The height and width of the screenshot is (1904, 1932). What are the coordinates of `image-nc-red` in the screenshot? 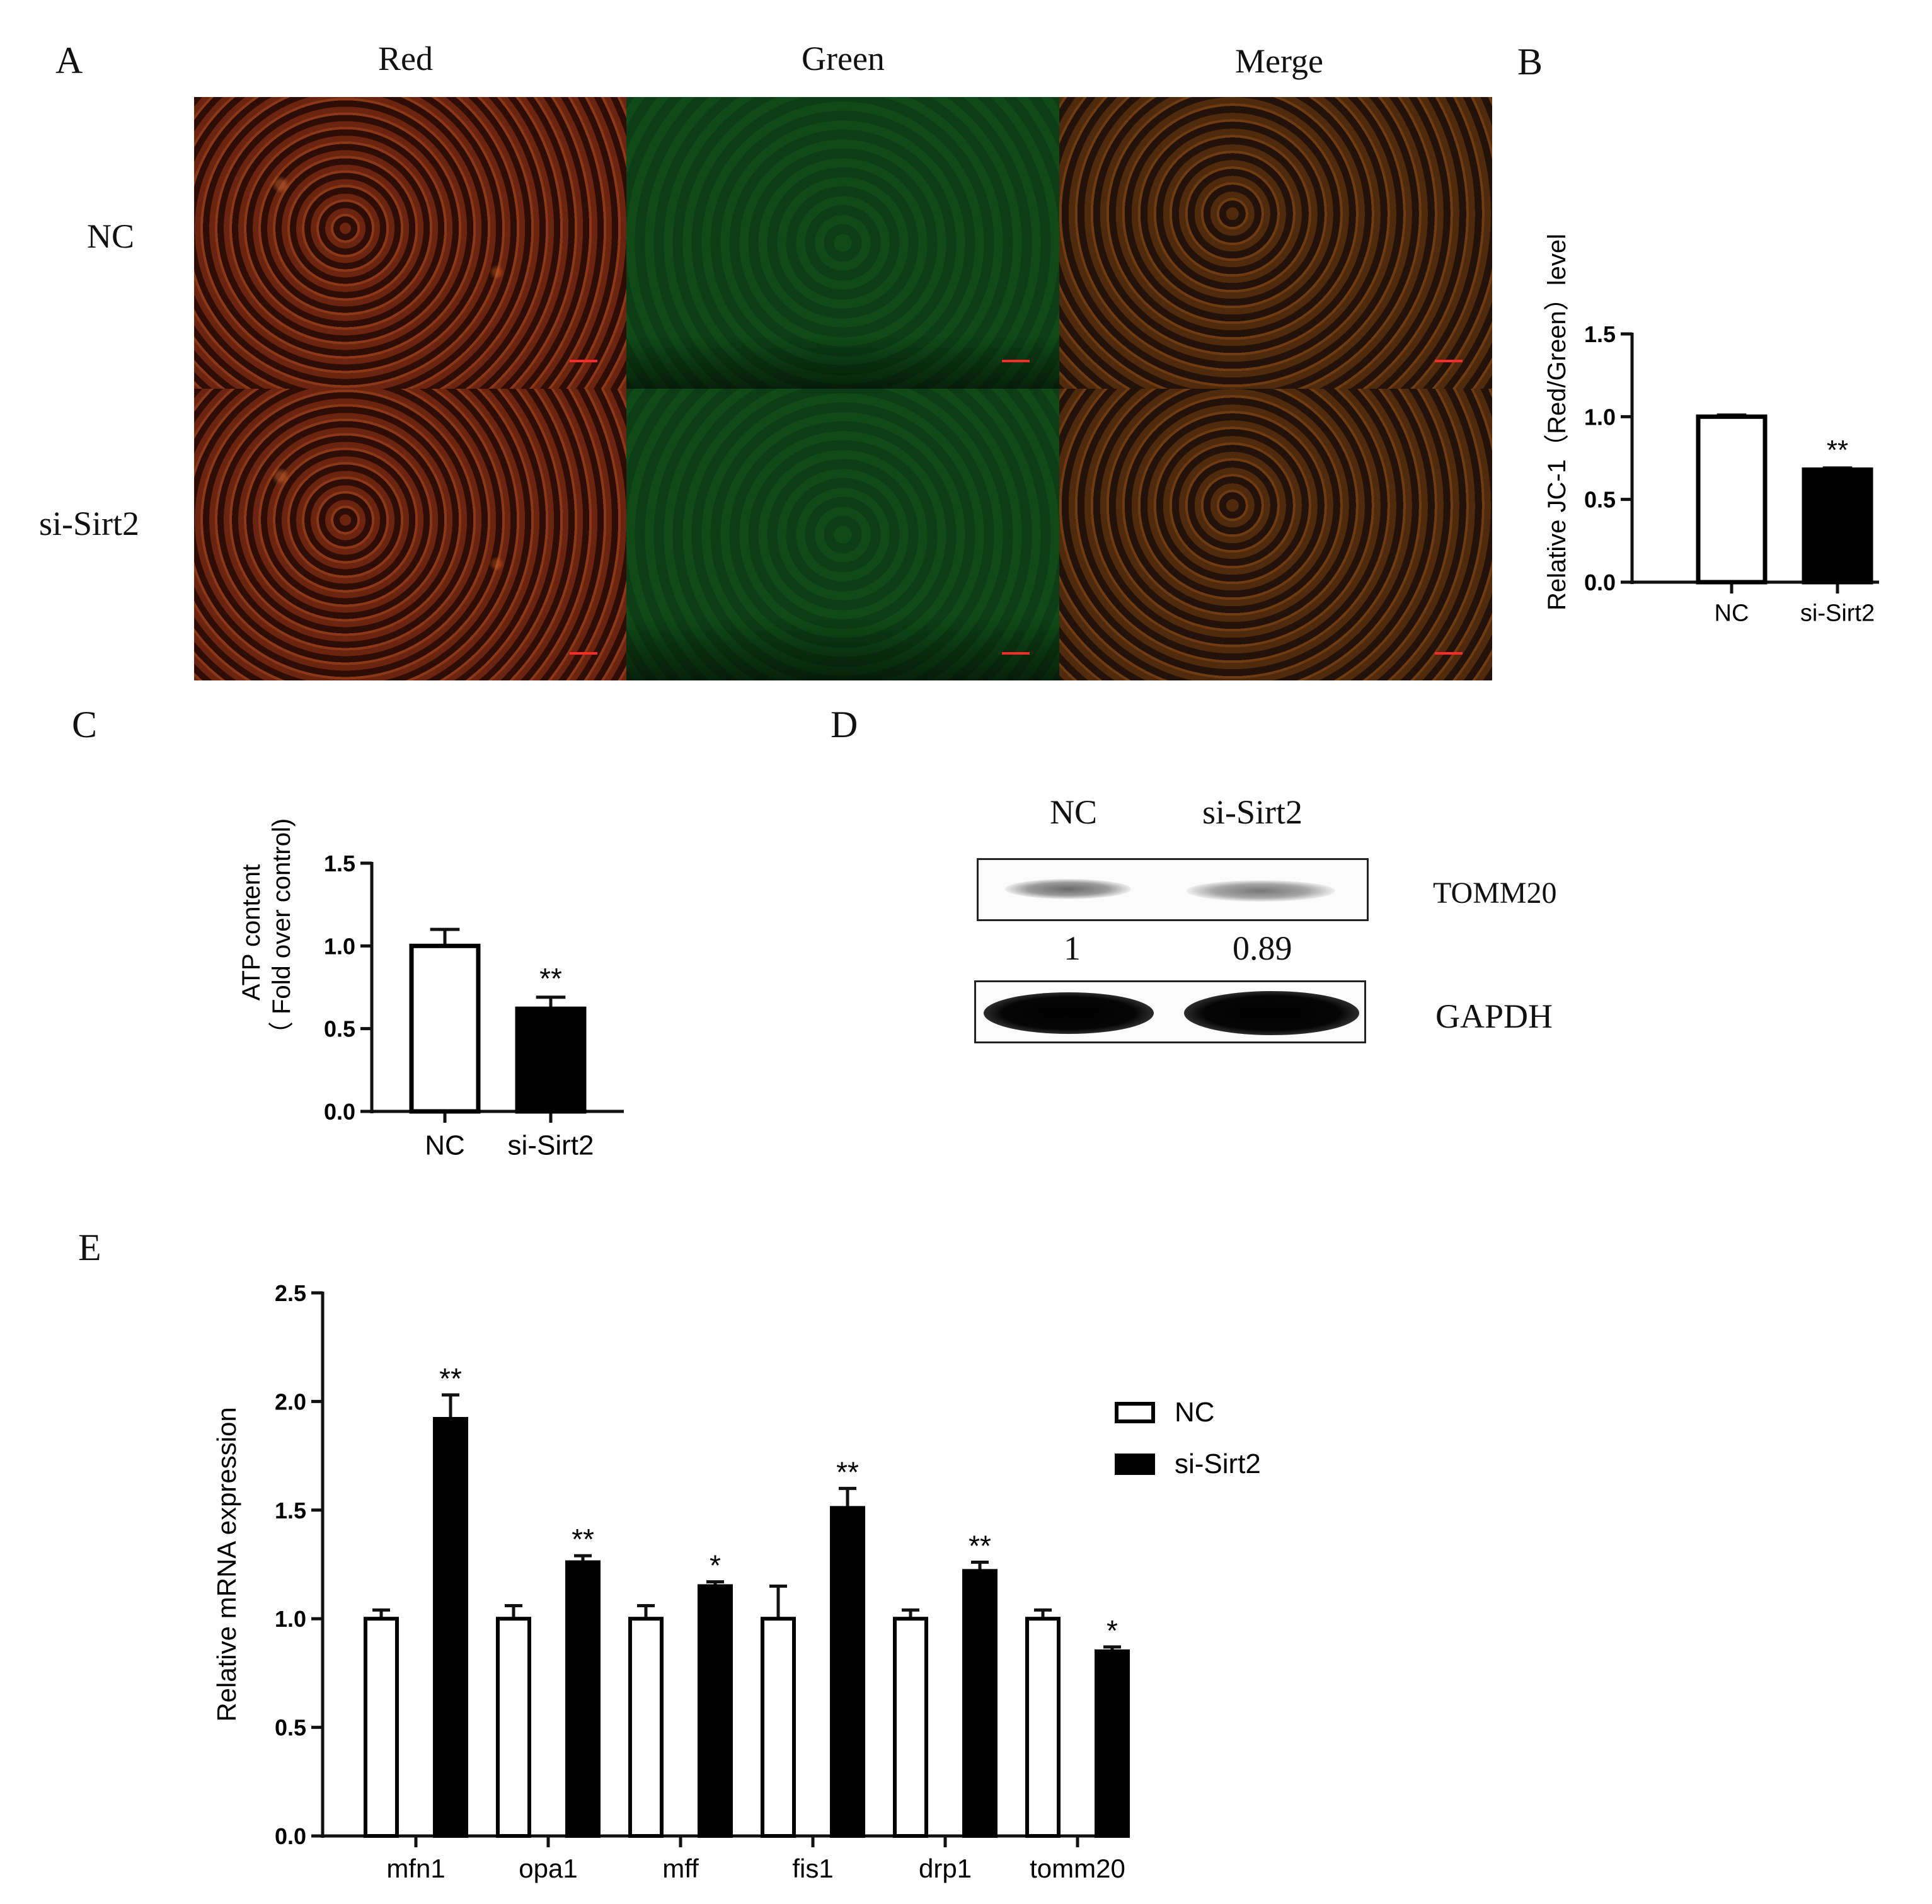 It's located at (410, 243).